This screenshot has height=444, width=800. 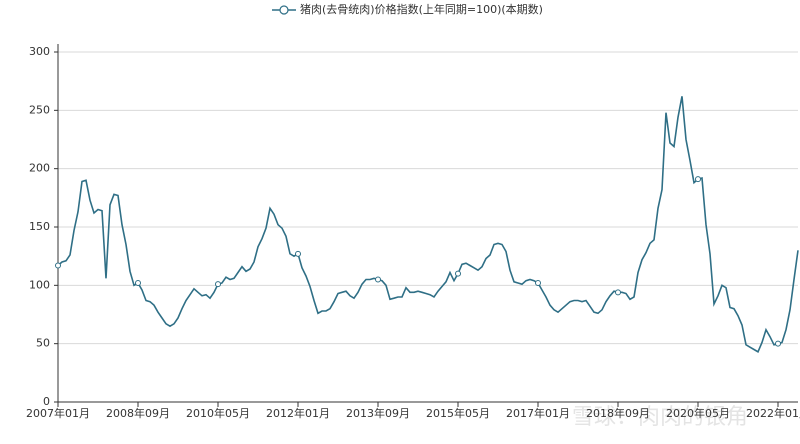 I want to click on y-tick-label: 100, so click(x=39, y=284).